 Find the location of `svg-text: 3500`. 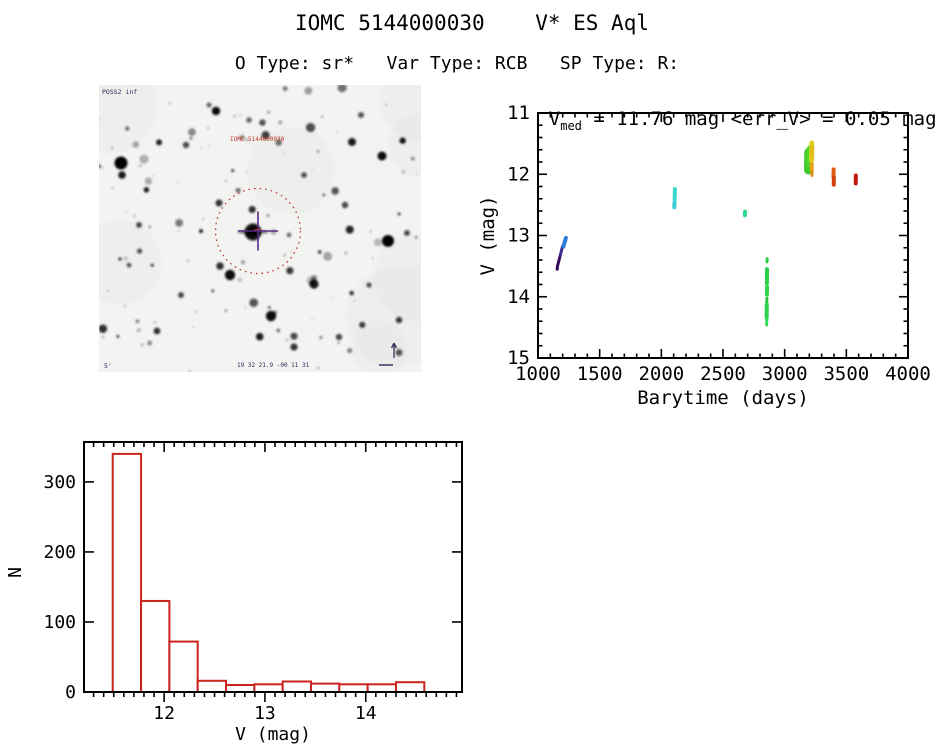

svg-text: 3500 is located at coordinates (846, 374).